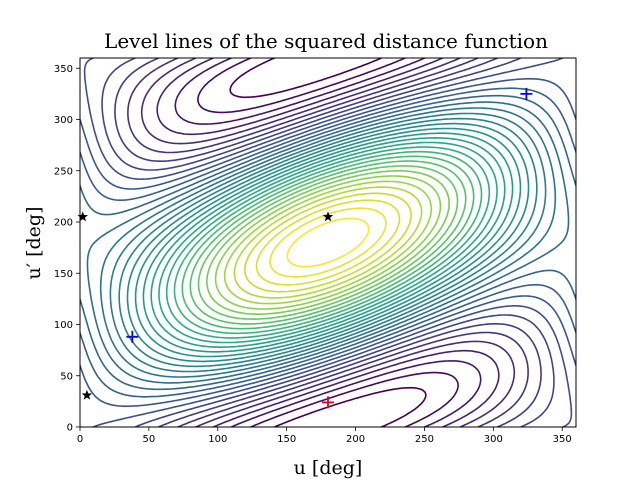 This screenshot has width=640, height=480. Describe the element at coordinates (424, 439) in the screenshot. I see `x-tick-label: 250` at that location.